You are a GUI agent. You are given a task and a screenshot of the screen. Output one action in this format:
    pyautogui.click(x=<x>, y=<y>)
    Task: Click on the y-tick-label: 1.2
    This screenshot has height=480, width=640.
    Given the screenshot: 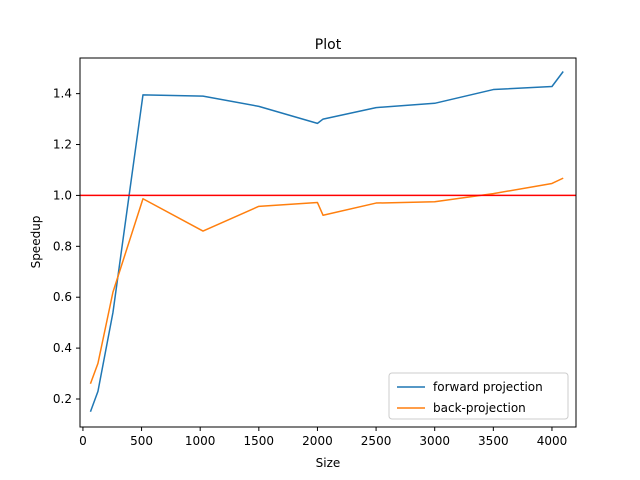 What is the action you would take?
    pyautogui.click(x=62, y=145)
    